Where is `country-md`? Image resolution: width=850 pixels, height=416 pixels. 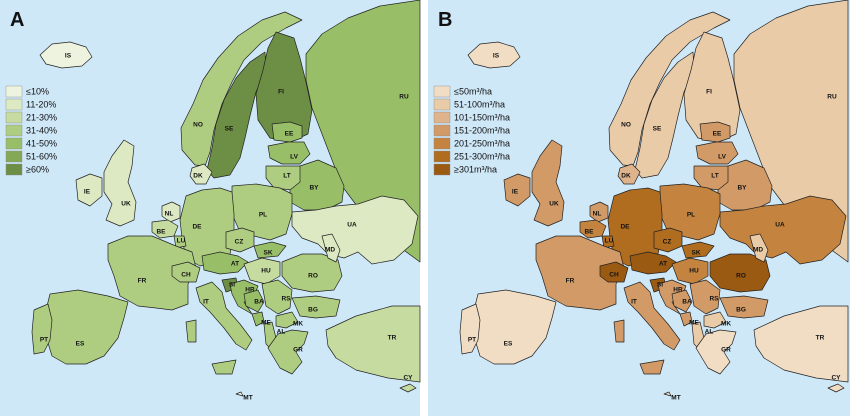
country-md is located at coordinates (331, 248).